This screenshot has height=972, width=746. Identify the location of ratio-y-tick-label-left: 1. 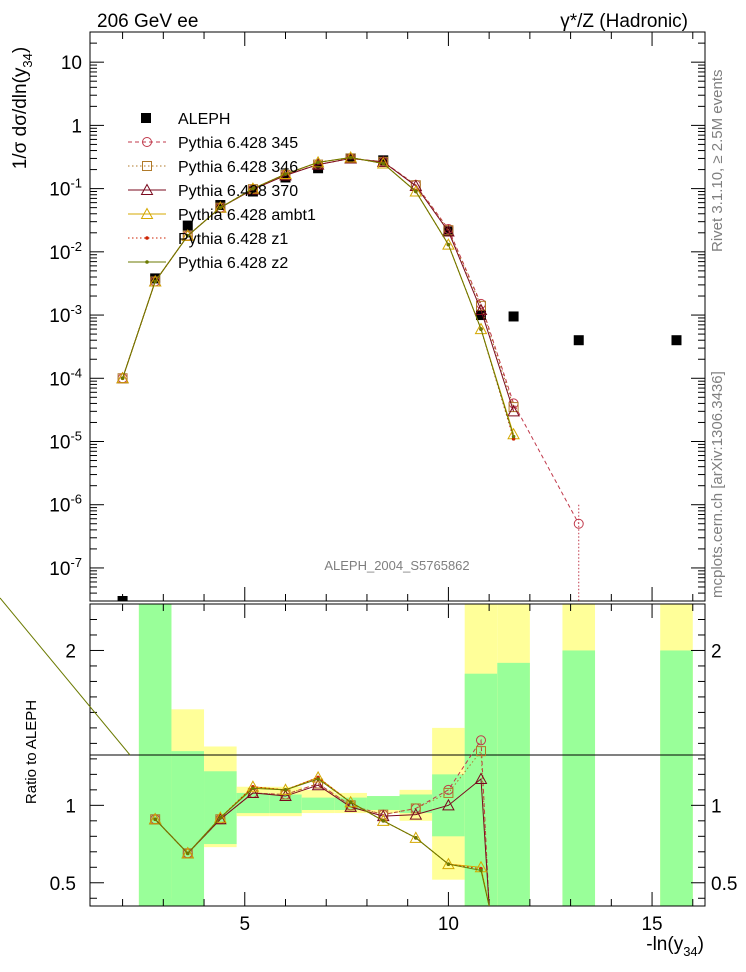
(70, 806).